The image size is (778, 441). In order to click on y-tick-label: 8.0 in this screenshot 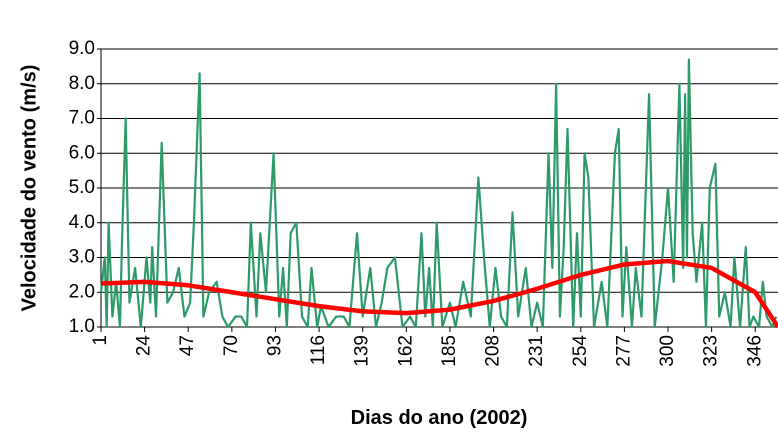, I will do `click(82, 83)`.